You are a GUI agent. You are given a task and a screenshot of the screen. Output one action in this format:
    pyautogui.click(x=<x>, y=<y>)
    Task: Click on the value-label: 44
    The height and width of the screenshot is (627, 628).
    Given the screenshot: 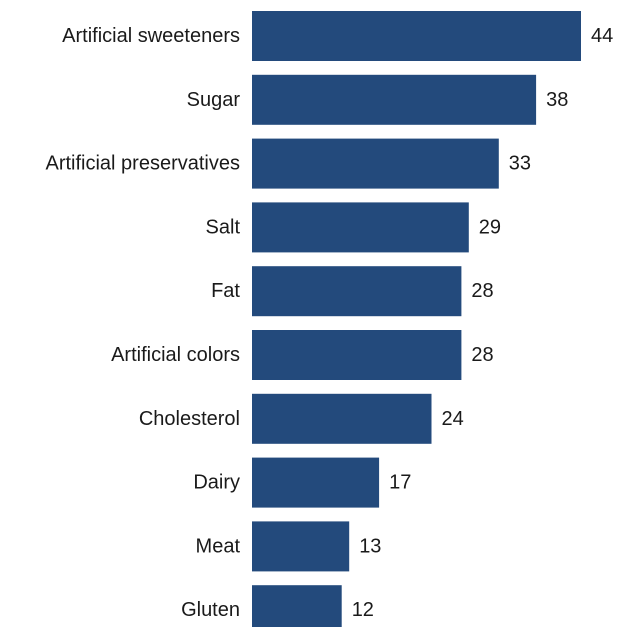 What is the action you would take?
    pyautogui.click(x=602, y=36)
    